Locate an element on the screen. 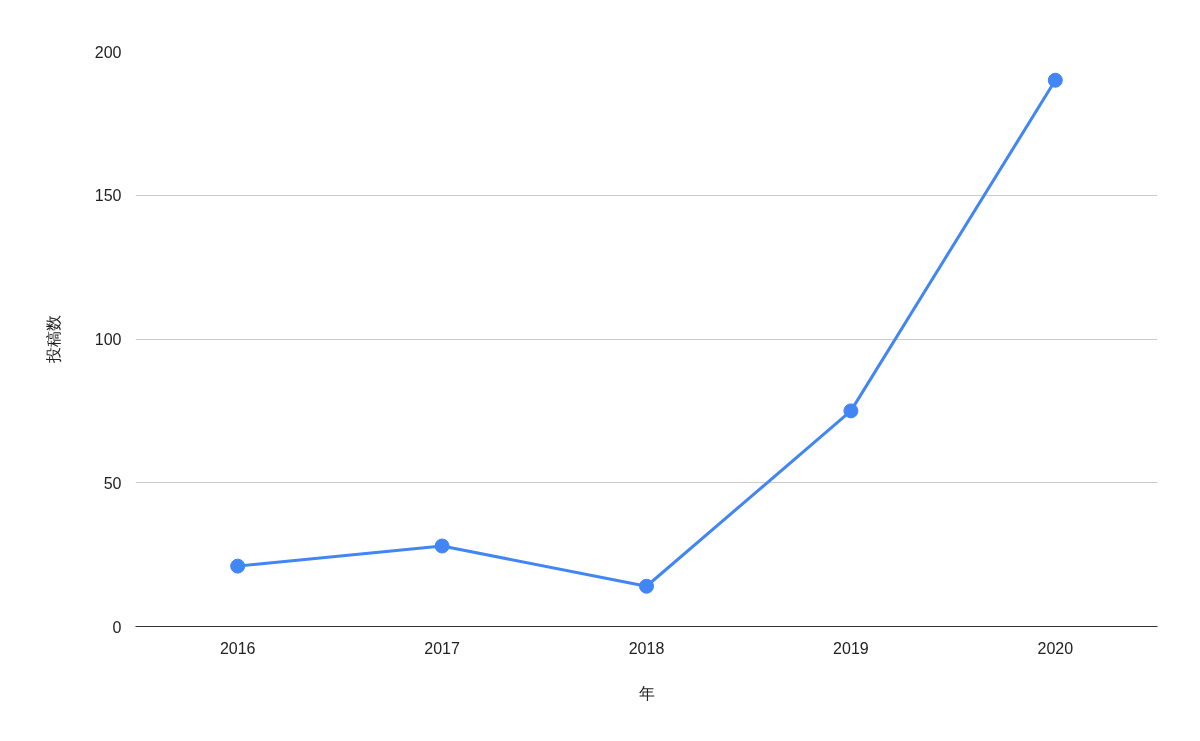  y-tick-label: 100 is located at coordinates (108, 339).